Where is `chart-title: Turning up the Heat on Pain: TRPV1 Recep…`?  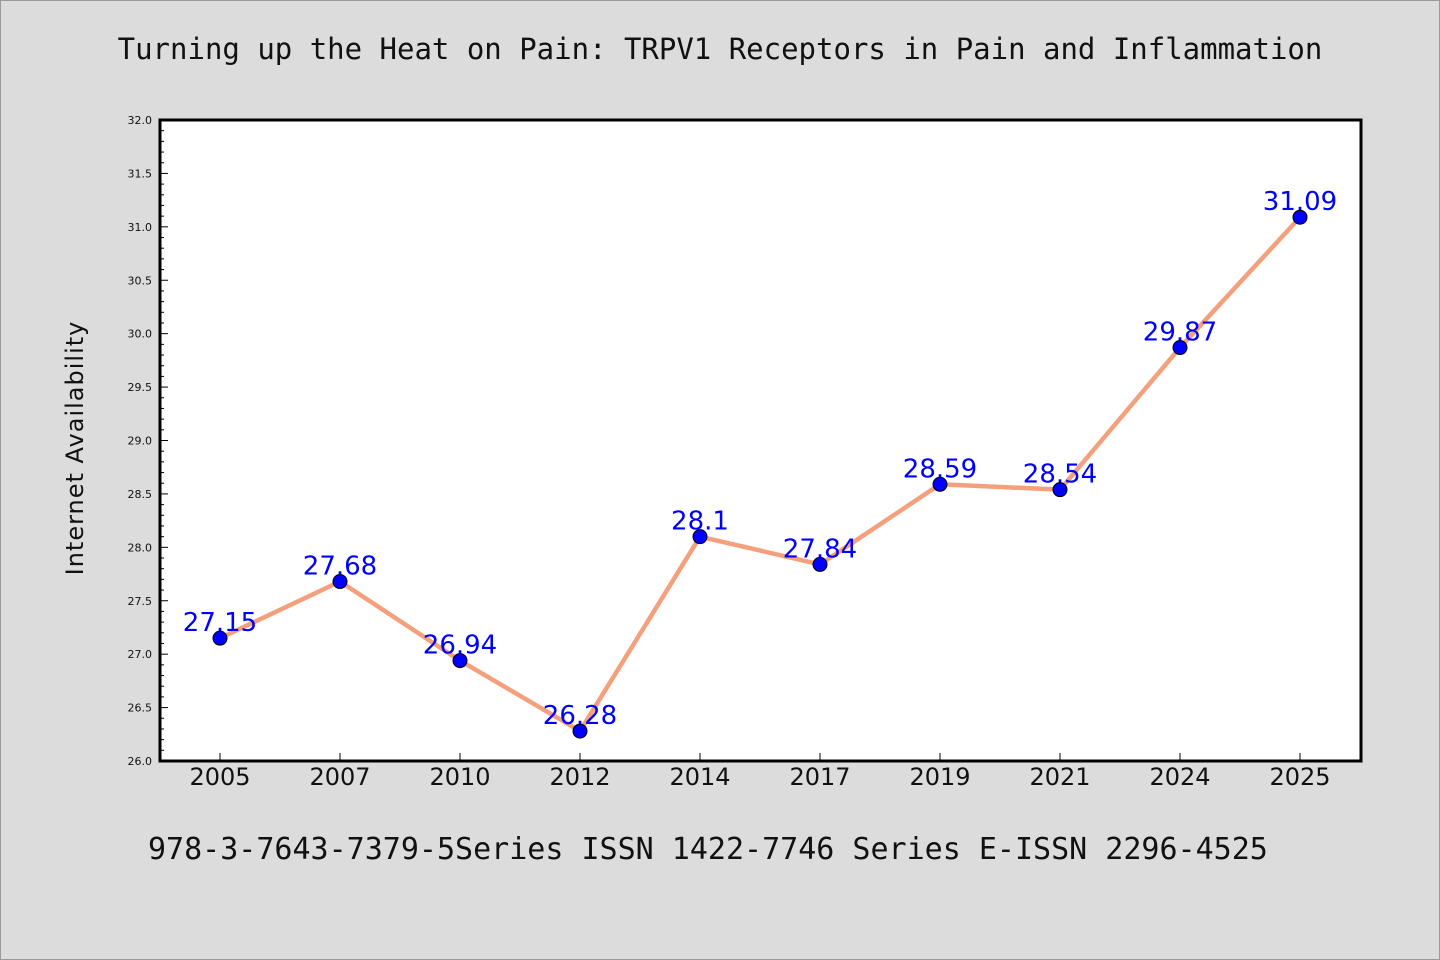 chart-title: Turning up the Heat on Pain: TRPV1 Recep… is located at coordinates (720, 49).